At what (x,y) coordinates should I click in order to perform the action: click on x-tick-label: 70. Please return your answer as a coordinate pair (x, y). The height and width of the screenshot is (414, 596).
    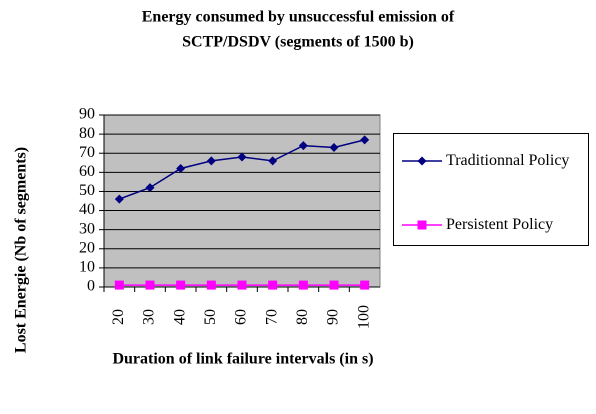
    Looking at the image, I should click on (271, 317).